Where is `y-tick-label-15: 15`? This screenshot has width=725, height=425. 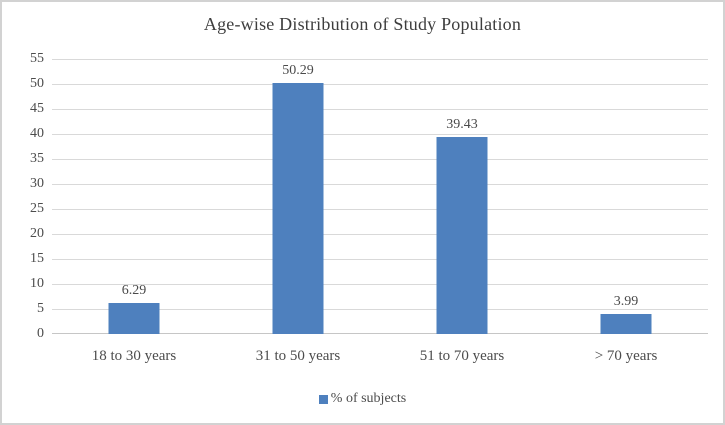
y-tick-label-15: 15 is located at coordinates (37, 258).